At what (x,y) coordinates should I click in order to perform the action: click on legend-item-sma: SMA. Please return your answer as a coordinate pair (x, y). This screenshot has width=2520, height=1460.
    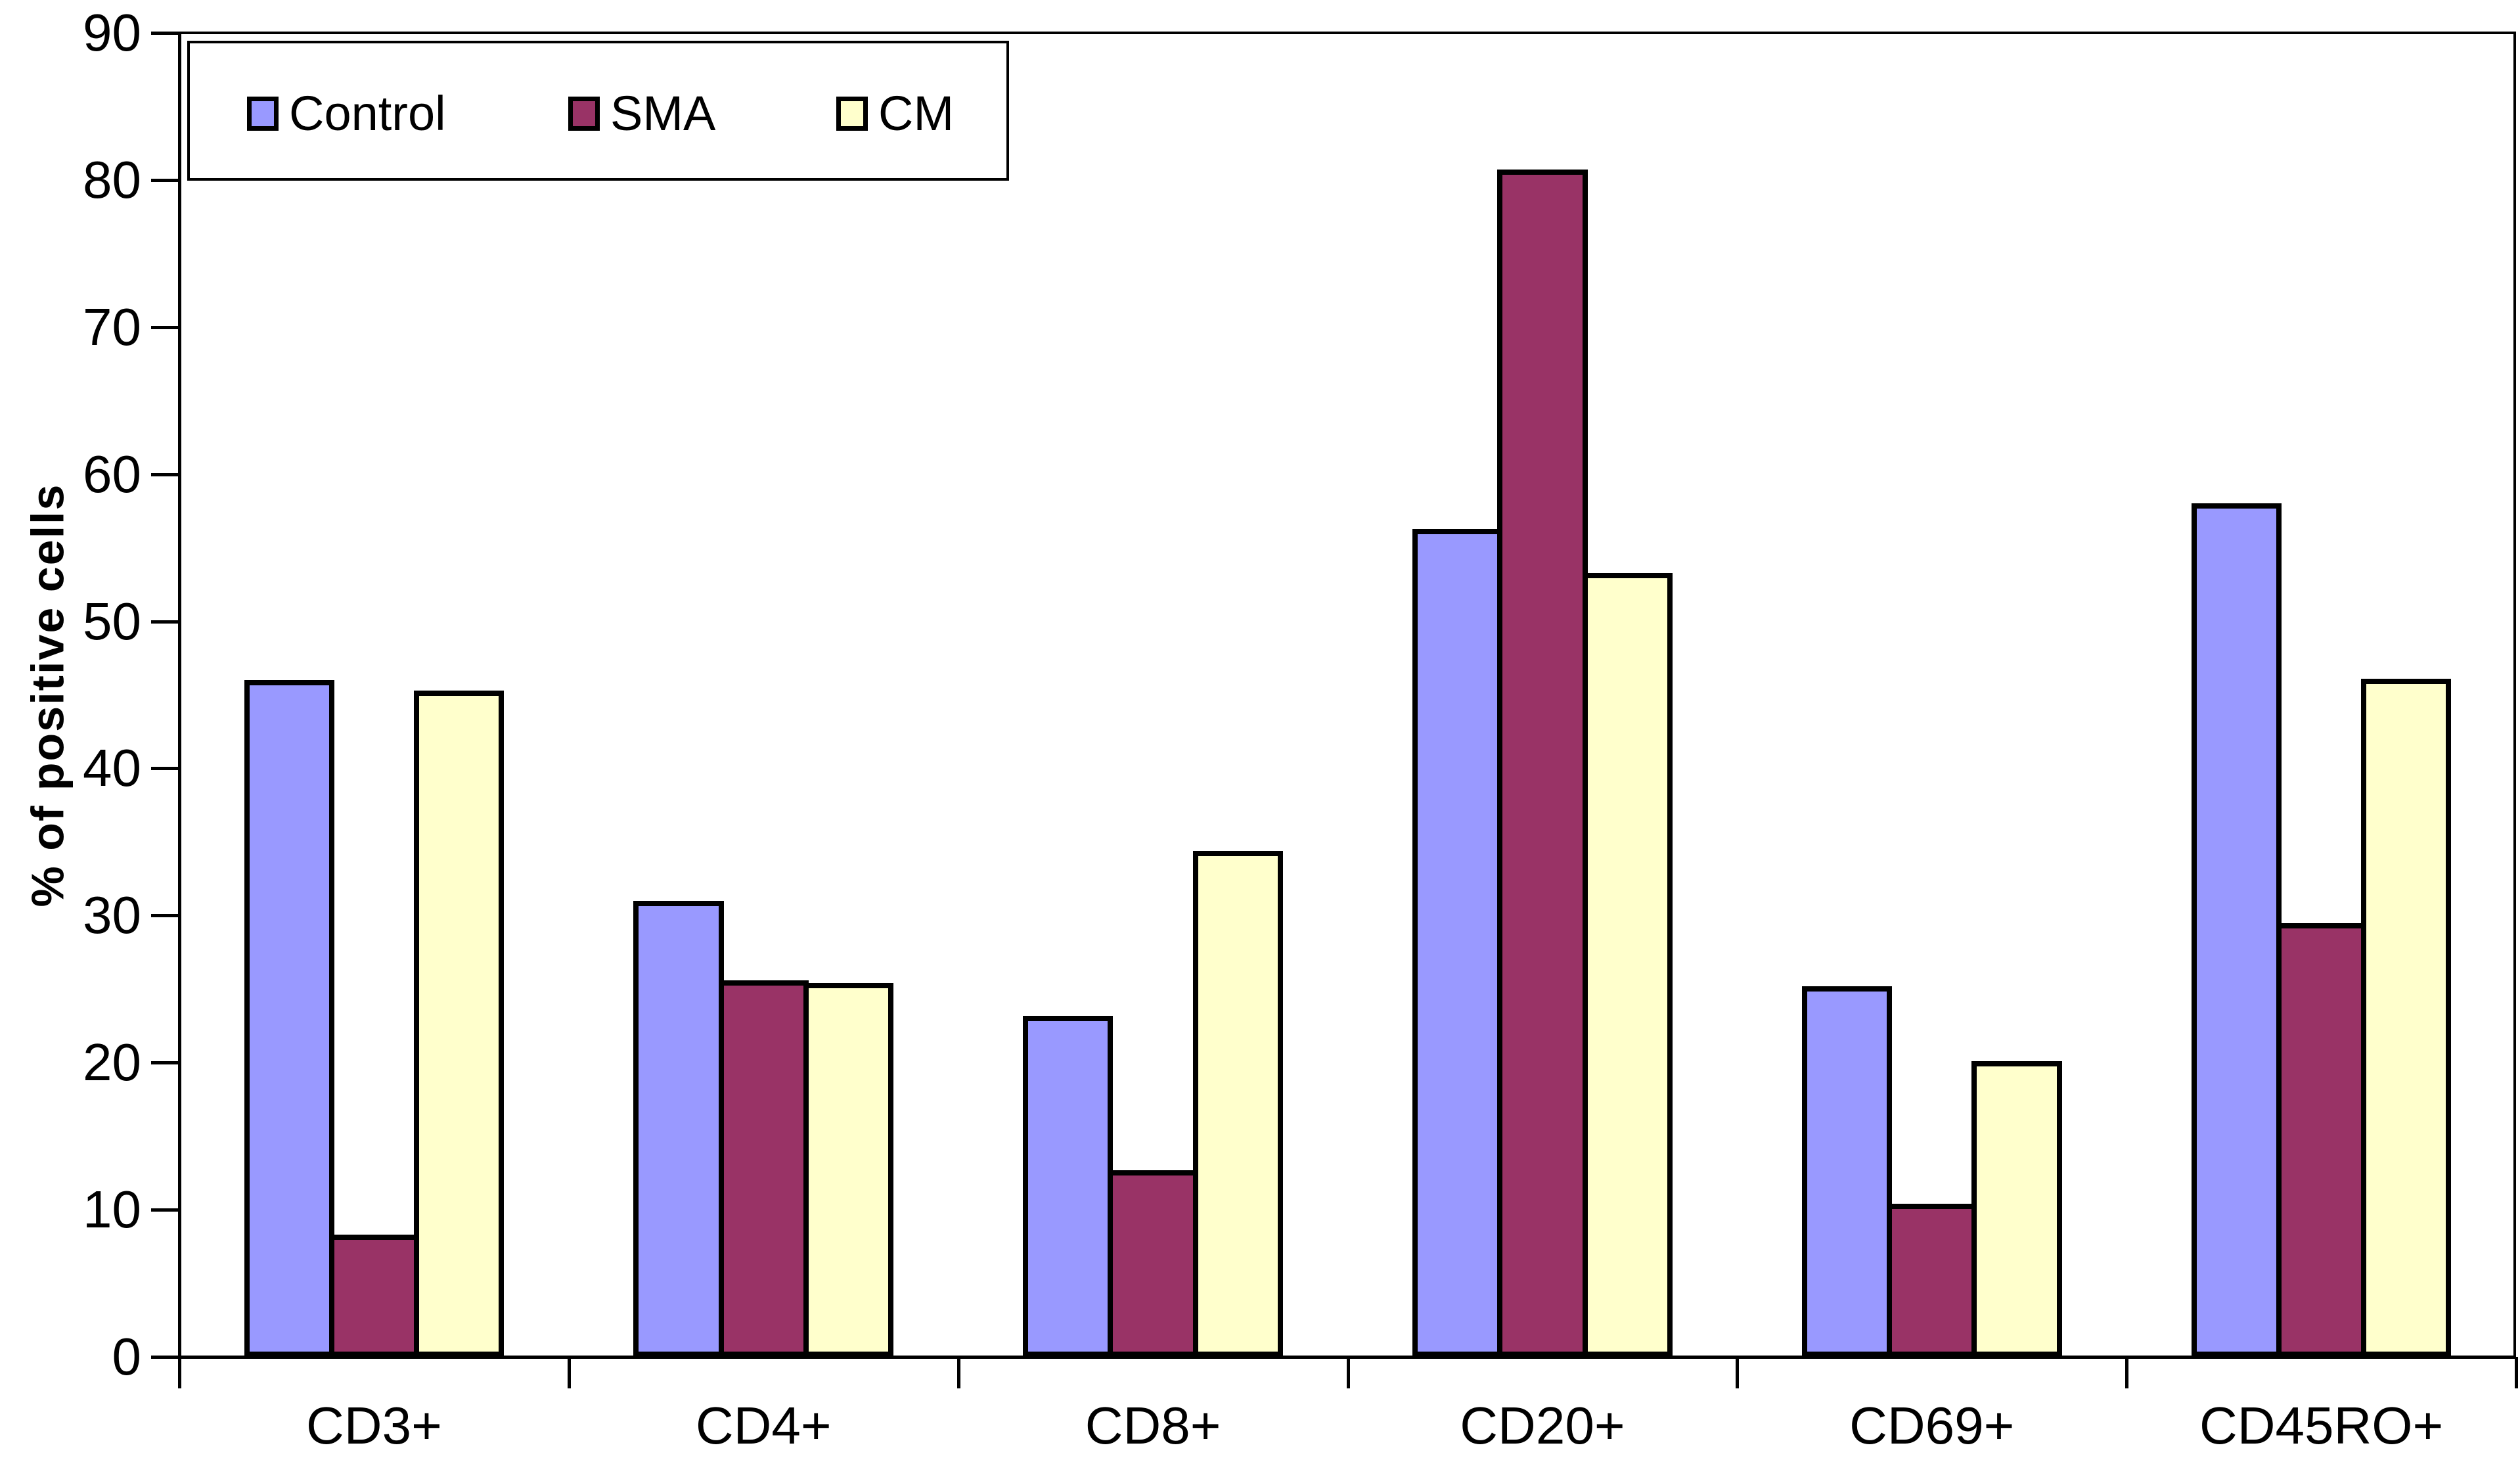
    Looking at the image, I should click on (641, 113).